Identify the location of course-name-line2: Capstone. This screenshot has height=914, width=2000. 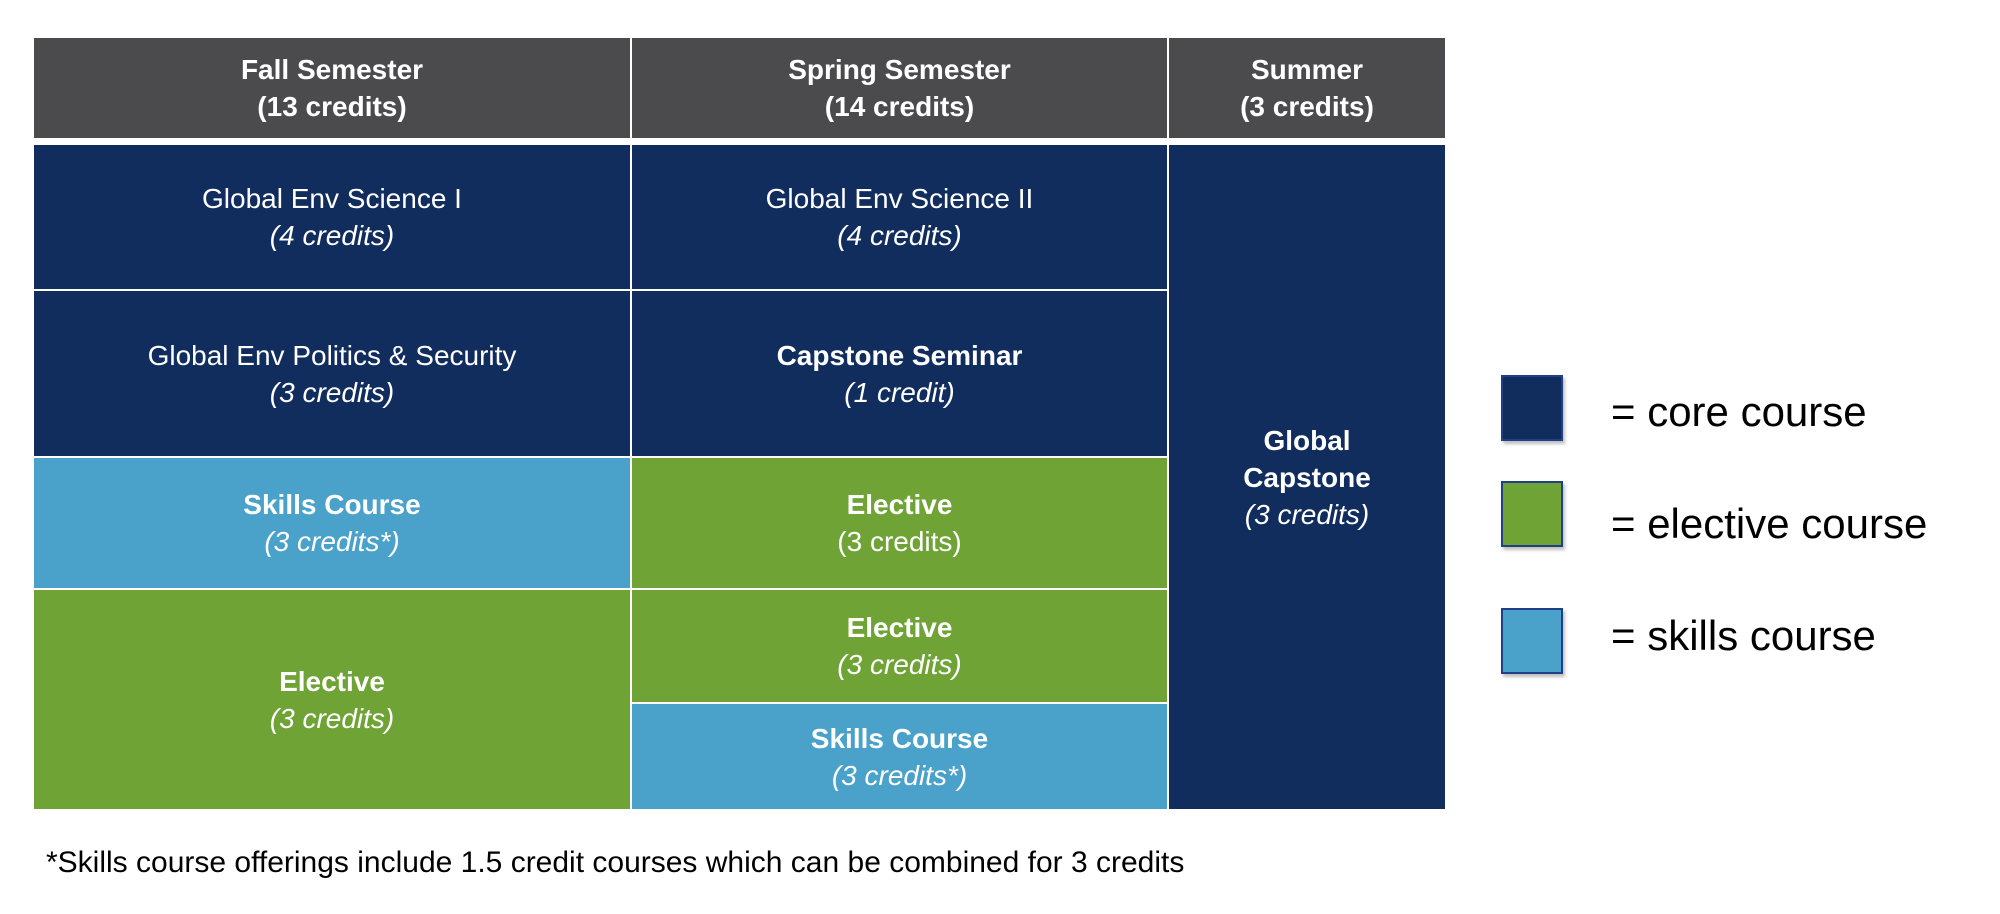
(1307, 477).